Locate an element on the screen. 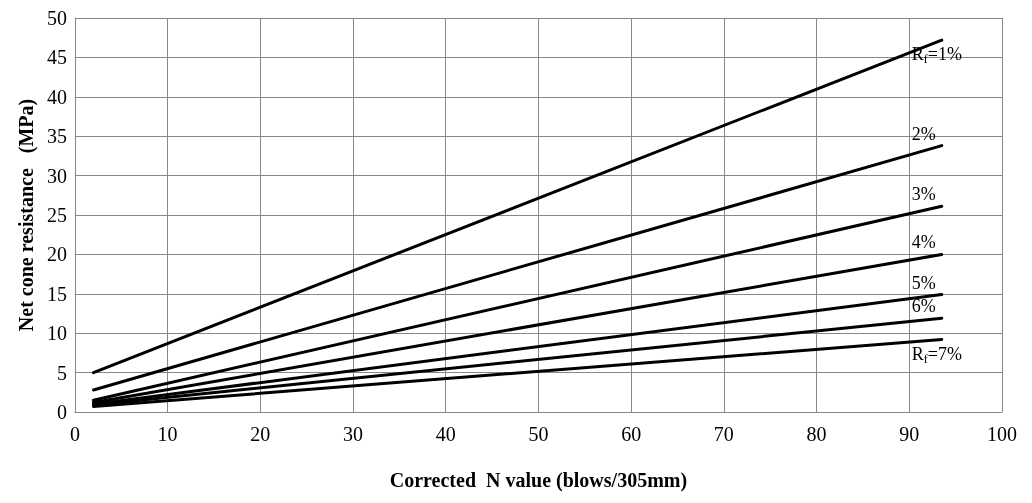 The image size is (1032, 503). y-tick-label: 20 is located at coordinates (56, 254).